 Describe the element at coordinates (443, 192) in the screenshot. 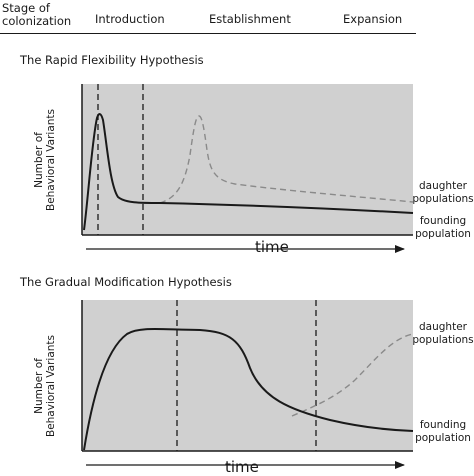

I see `panel-1-daughter-populations-label: daughter populations` at that location.